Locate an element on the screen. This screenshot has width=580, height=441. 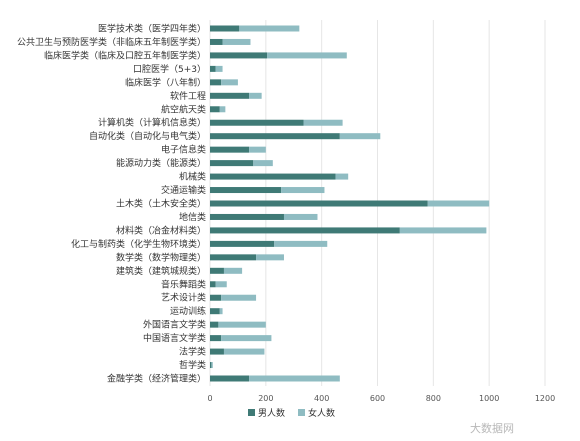
category-label: 软件工程 is located at coordinates (188, 96).